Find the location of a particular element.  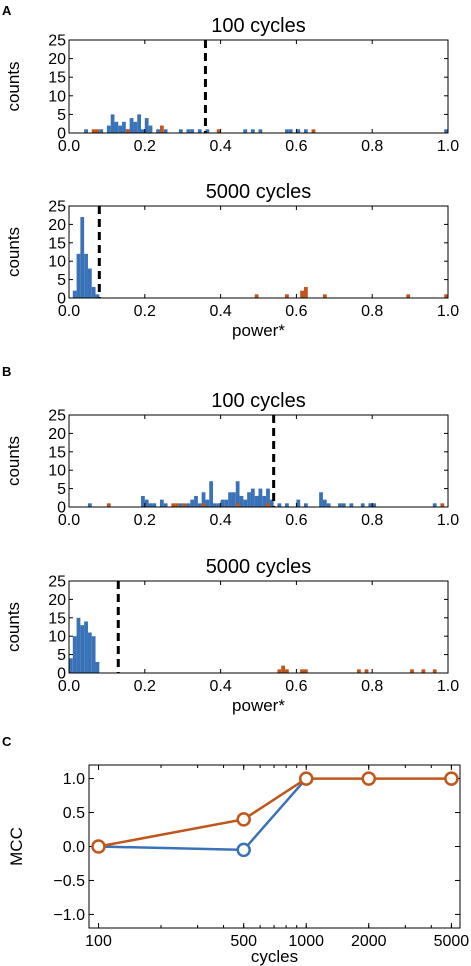

y-tick-label: 0.5 is located at coordinates (74, 813).